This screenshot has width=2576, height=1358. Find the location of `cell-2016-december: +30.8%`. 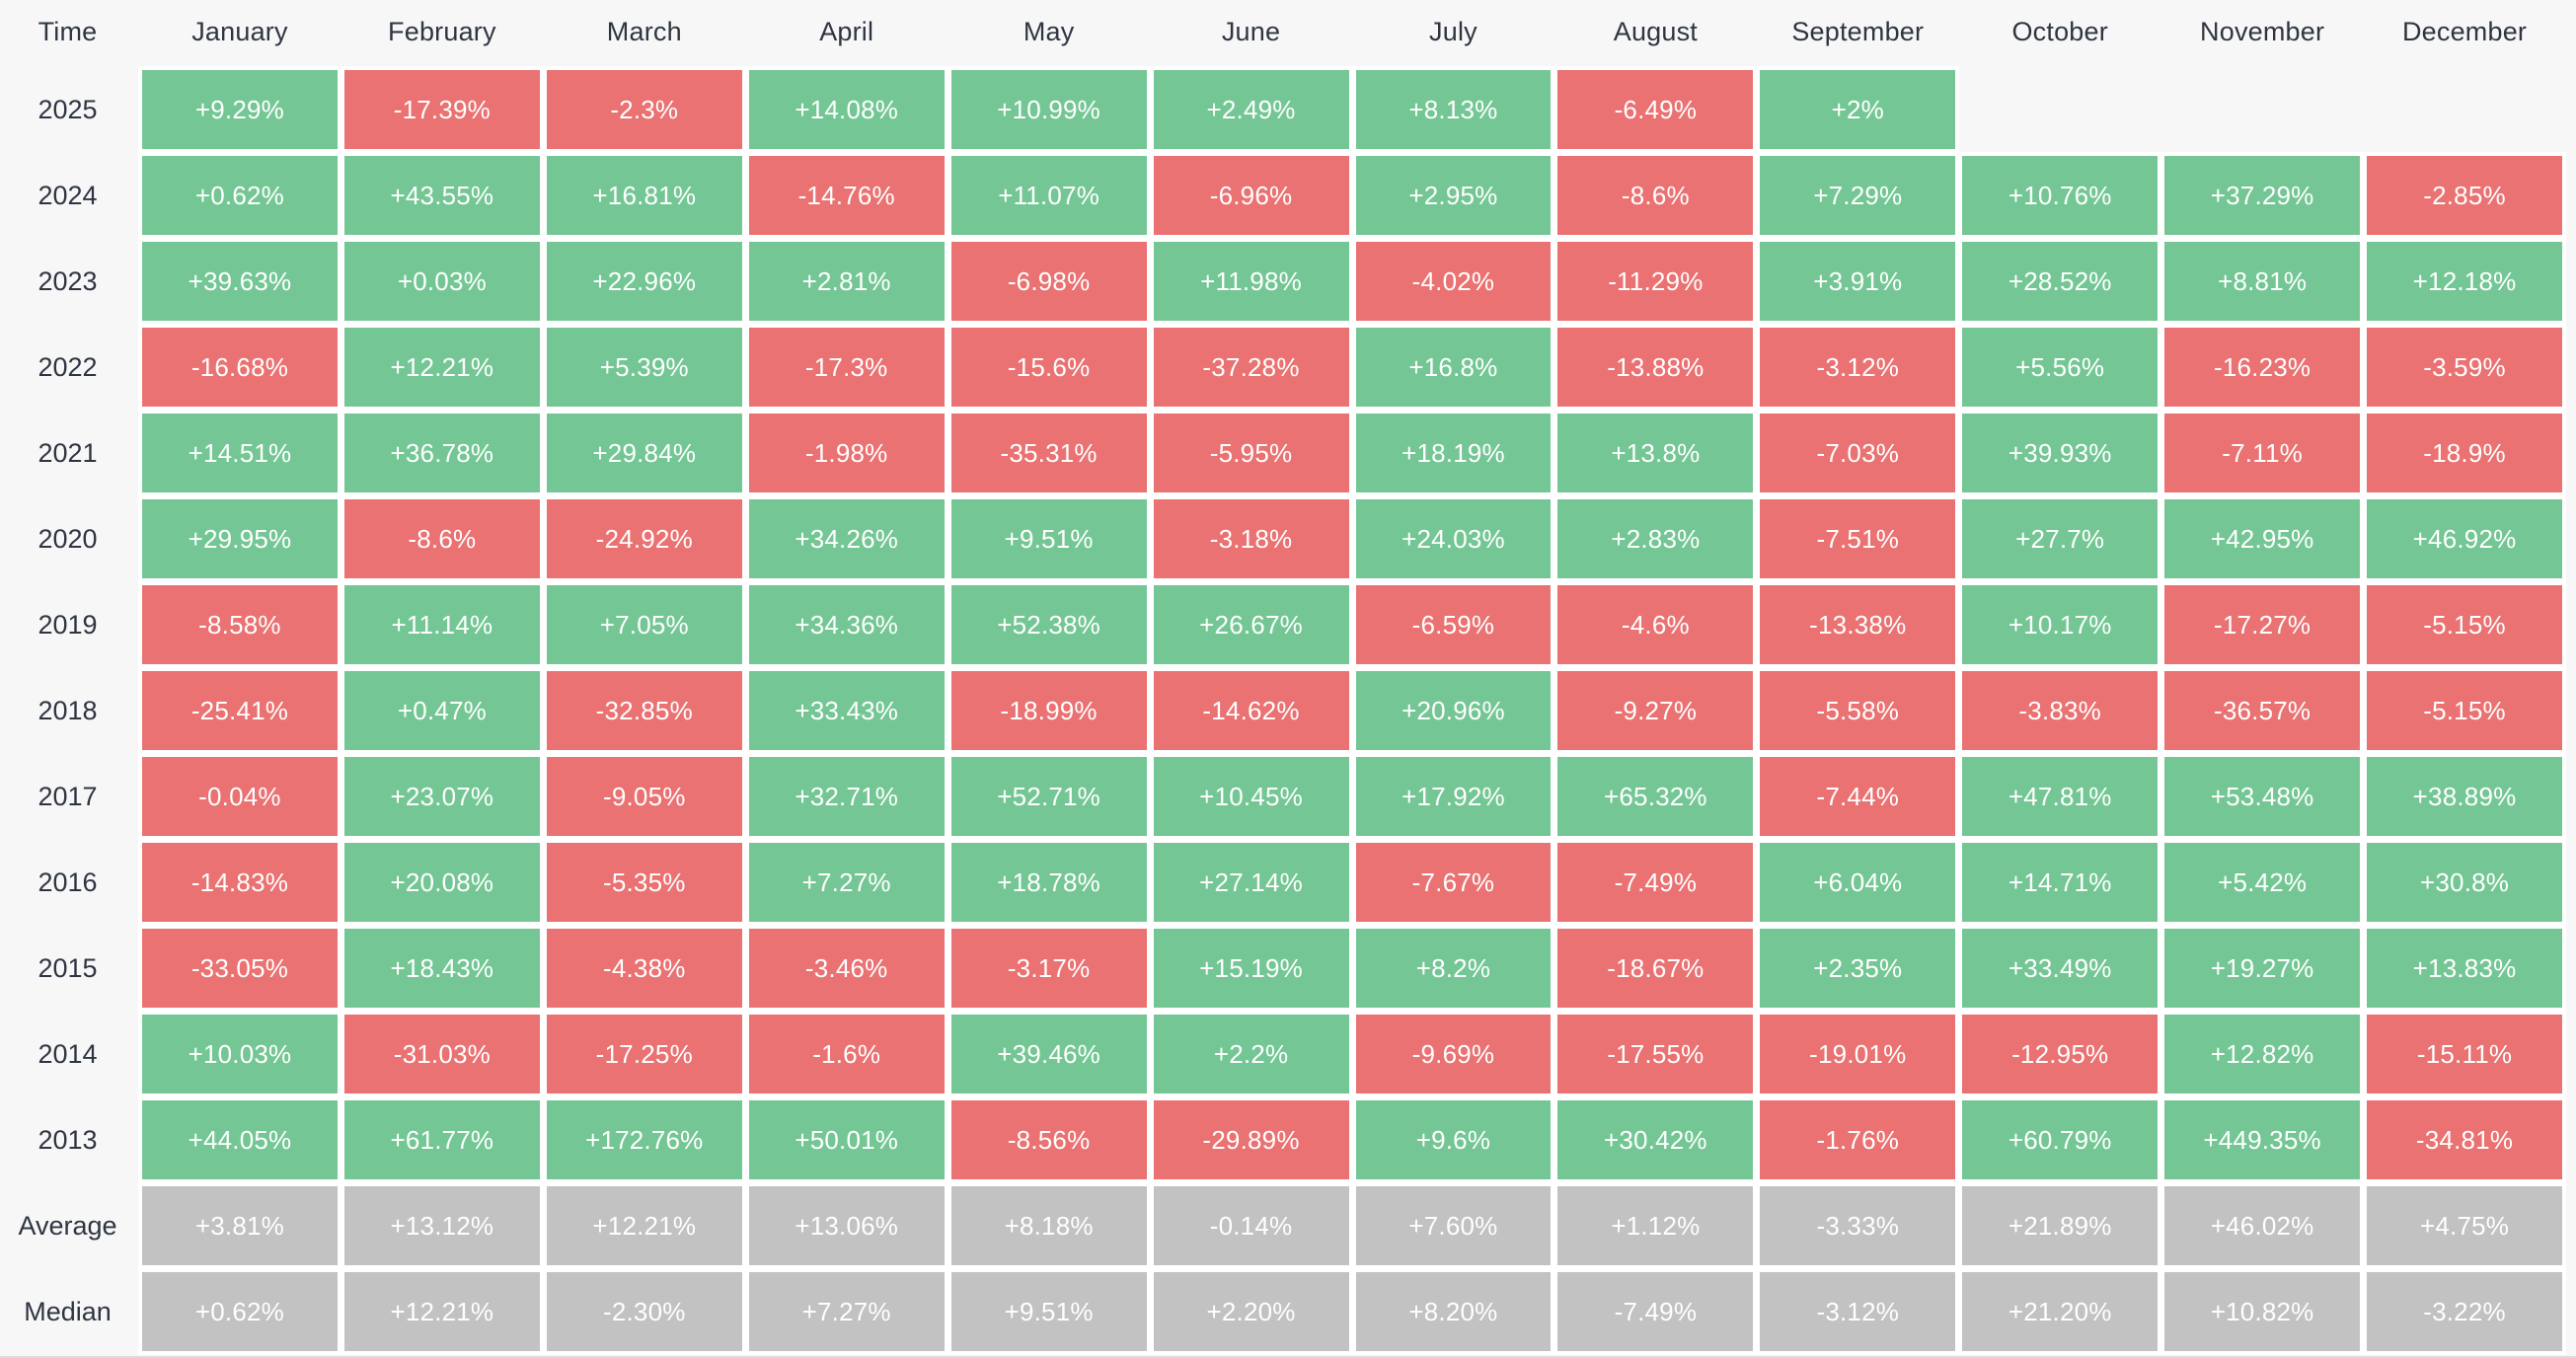

cell-2016-december: +30.8% is located at coordinates (2464, 882).